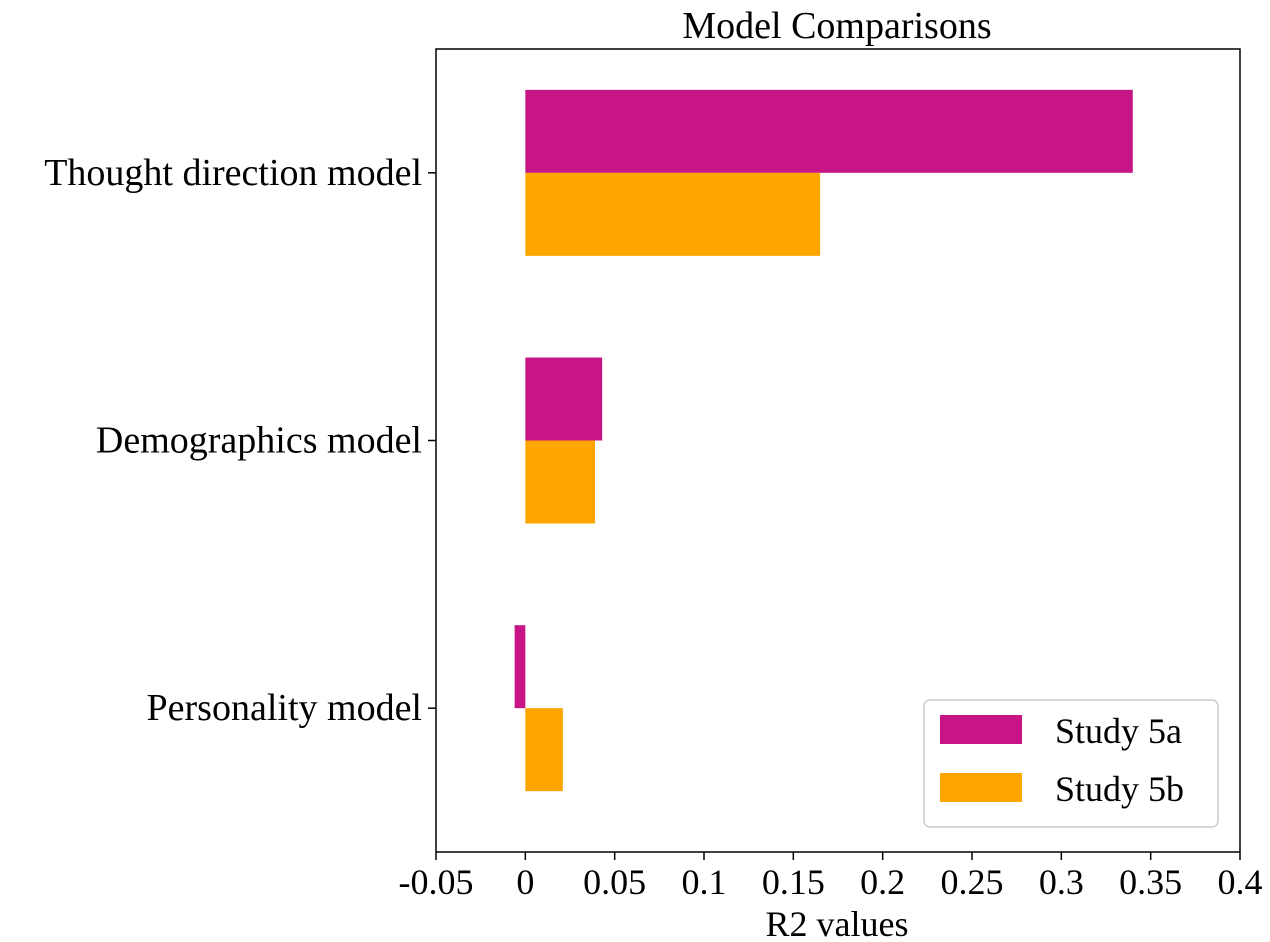 The height and width of the screenshot is (942, 1270). What do you see at coordinates (831, 877) in the screenshot?
I see `x-axis: -0.05 0 0.05 0.1 0.15 0.2 0.25 0.3 0.35 0.4` at bounding box center [831, 877].